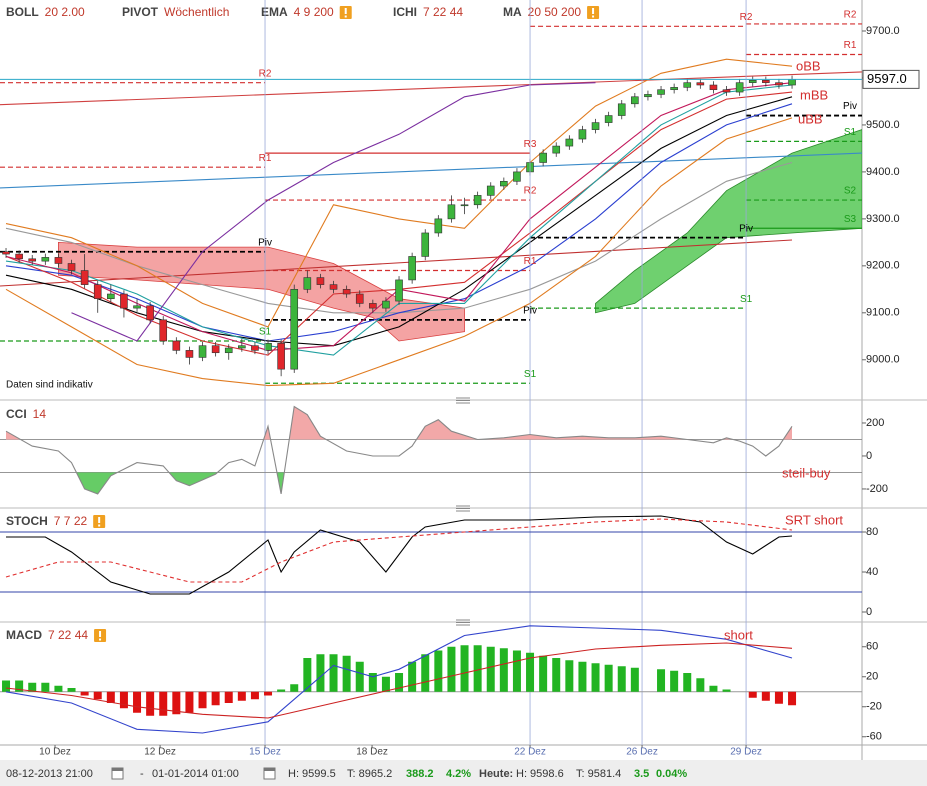 The height and width of the screenshot is (786, 927). Describe the element at coordinates (530, 261) in the screenshot. I see `pivot-label: R1` at that location.